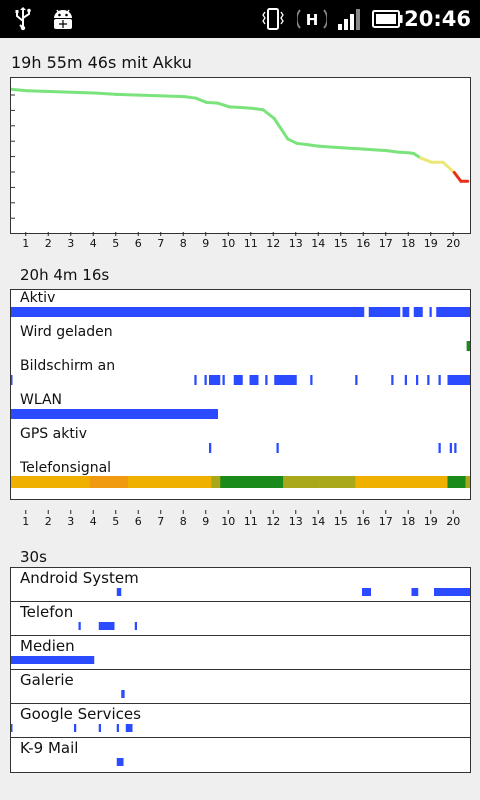  Describe the element at coordinates (240, 619) in the screenshot. I see `app-usage-row: Telefon` at that location.